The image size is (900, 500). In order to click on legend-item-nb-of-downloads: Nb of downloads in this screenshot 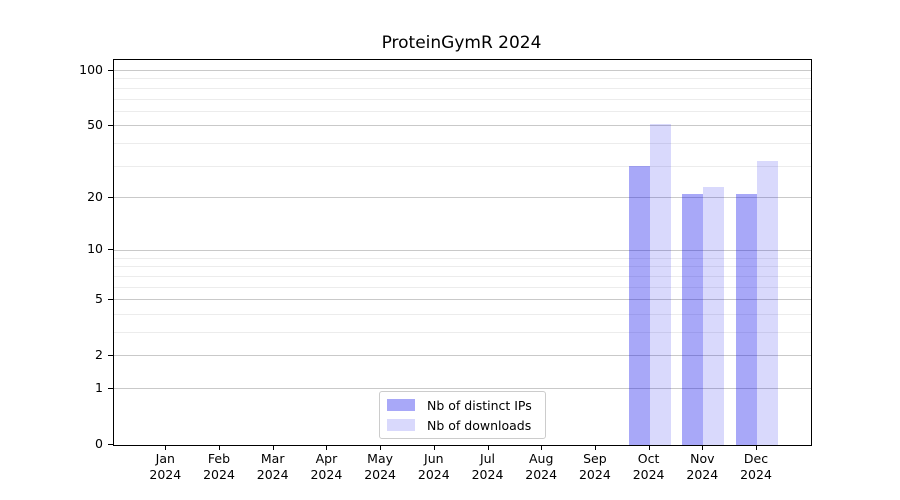, I will do `click(461, 425)`.